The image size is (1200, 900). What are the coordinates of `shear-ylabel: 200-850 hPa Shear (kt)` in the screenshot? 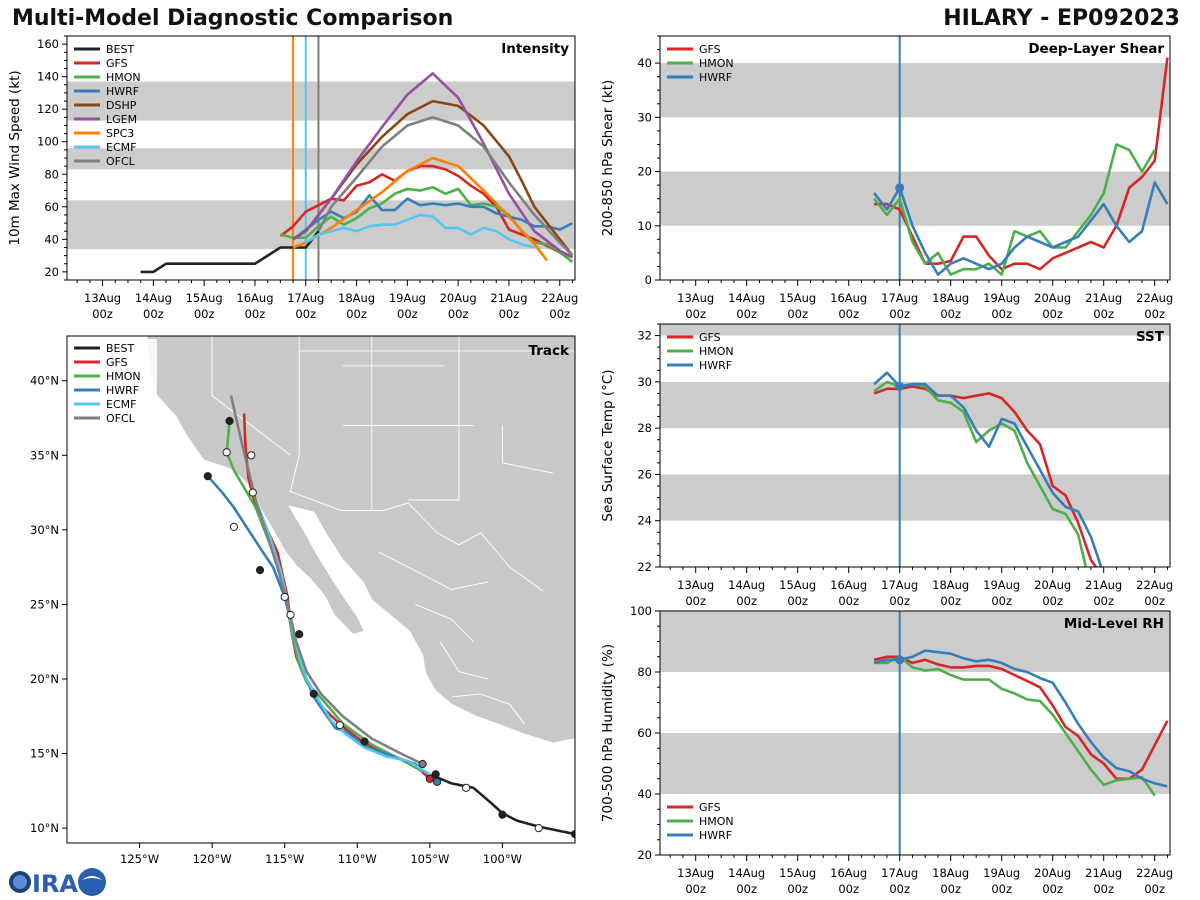 It's located at (608, 158).